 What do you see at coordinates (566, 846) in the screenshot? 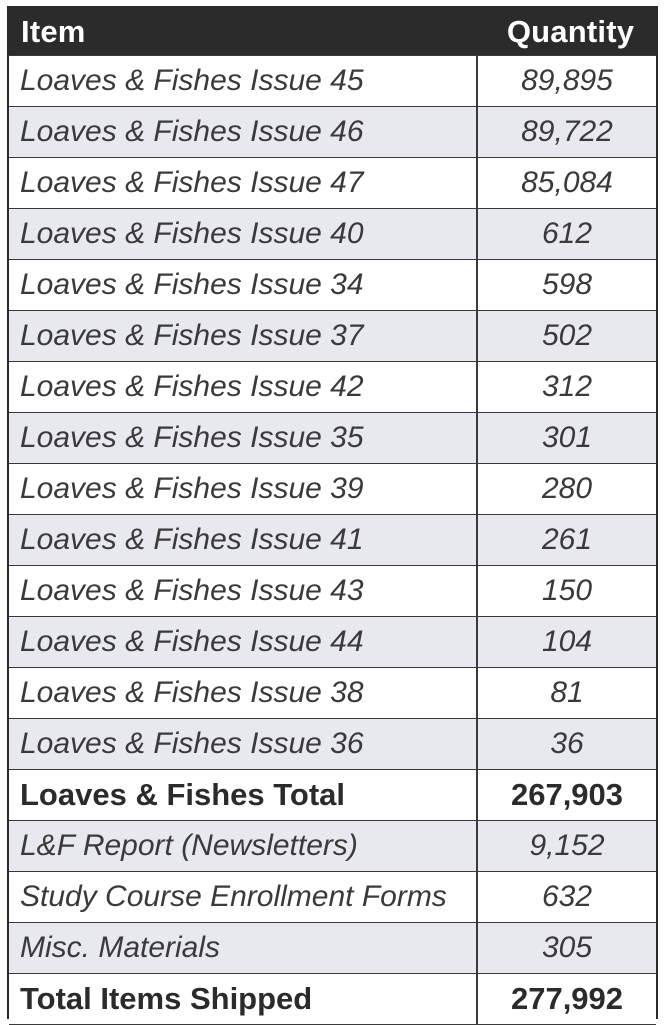
I see `cell-quantity: 9,152` at bounding box center [566, 846].